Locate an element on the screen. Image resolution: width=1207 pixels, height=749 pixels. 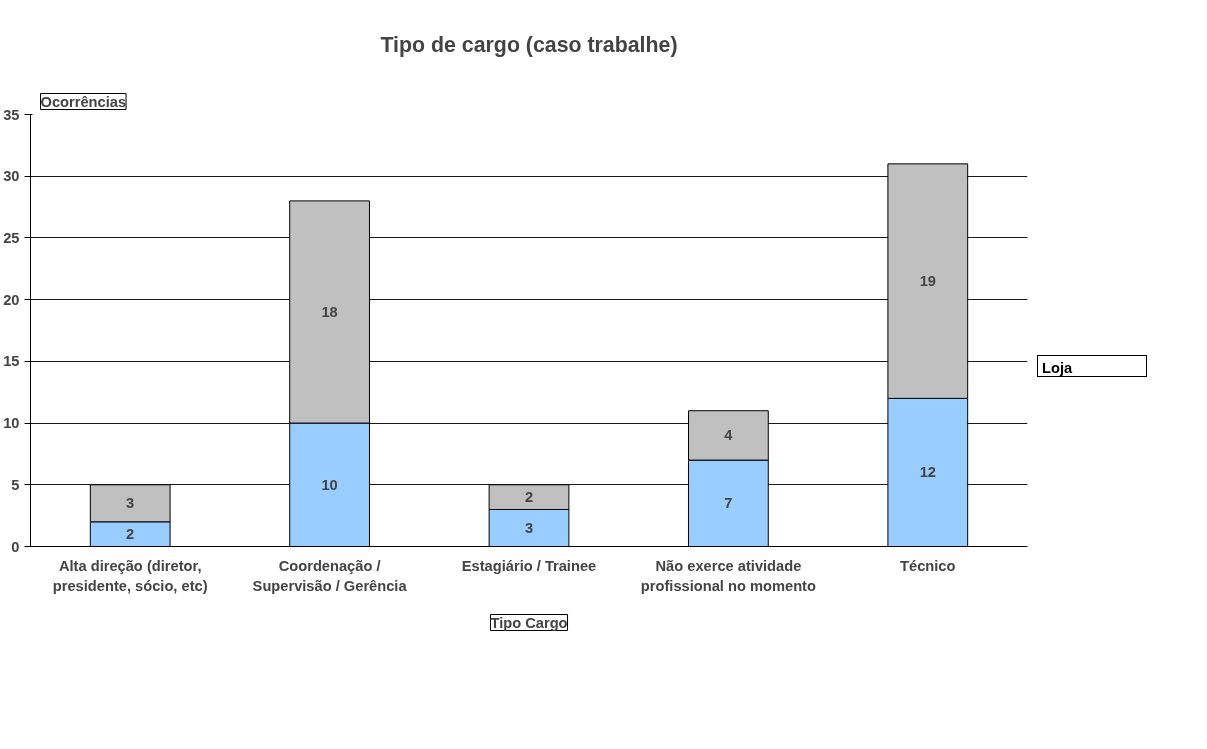
legend-title: Loja is located at coordinates (1057, 368).